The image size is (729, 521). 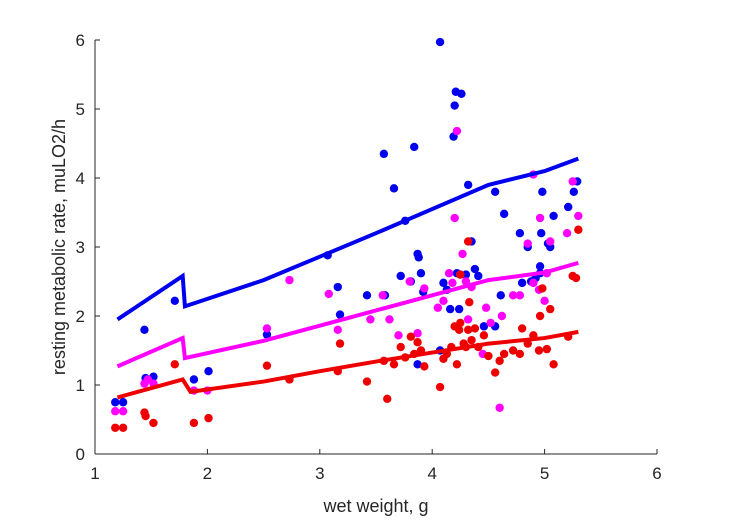 What do you see at coordinates (375, 506) in the screenshot?
I see `x-axis-label: wet weight, g` at bounding box center [375, 506].